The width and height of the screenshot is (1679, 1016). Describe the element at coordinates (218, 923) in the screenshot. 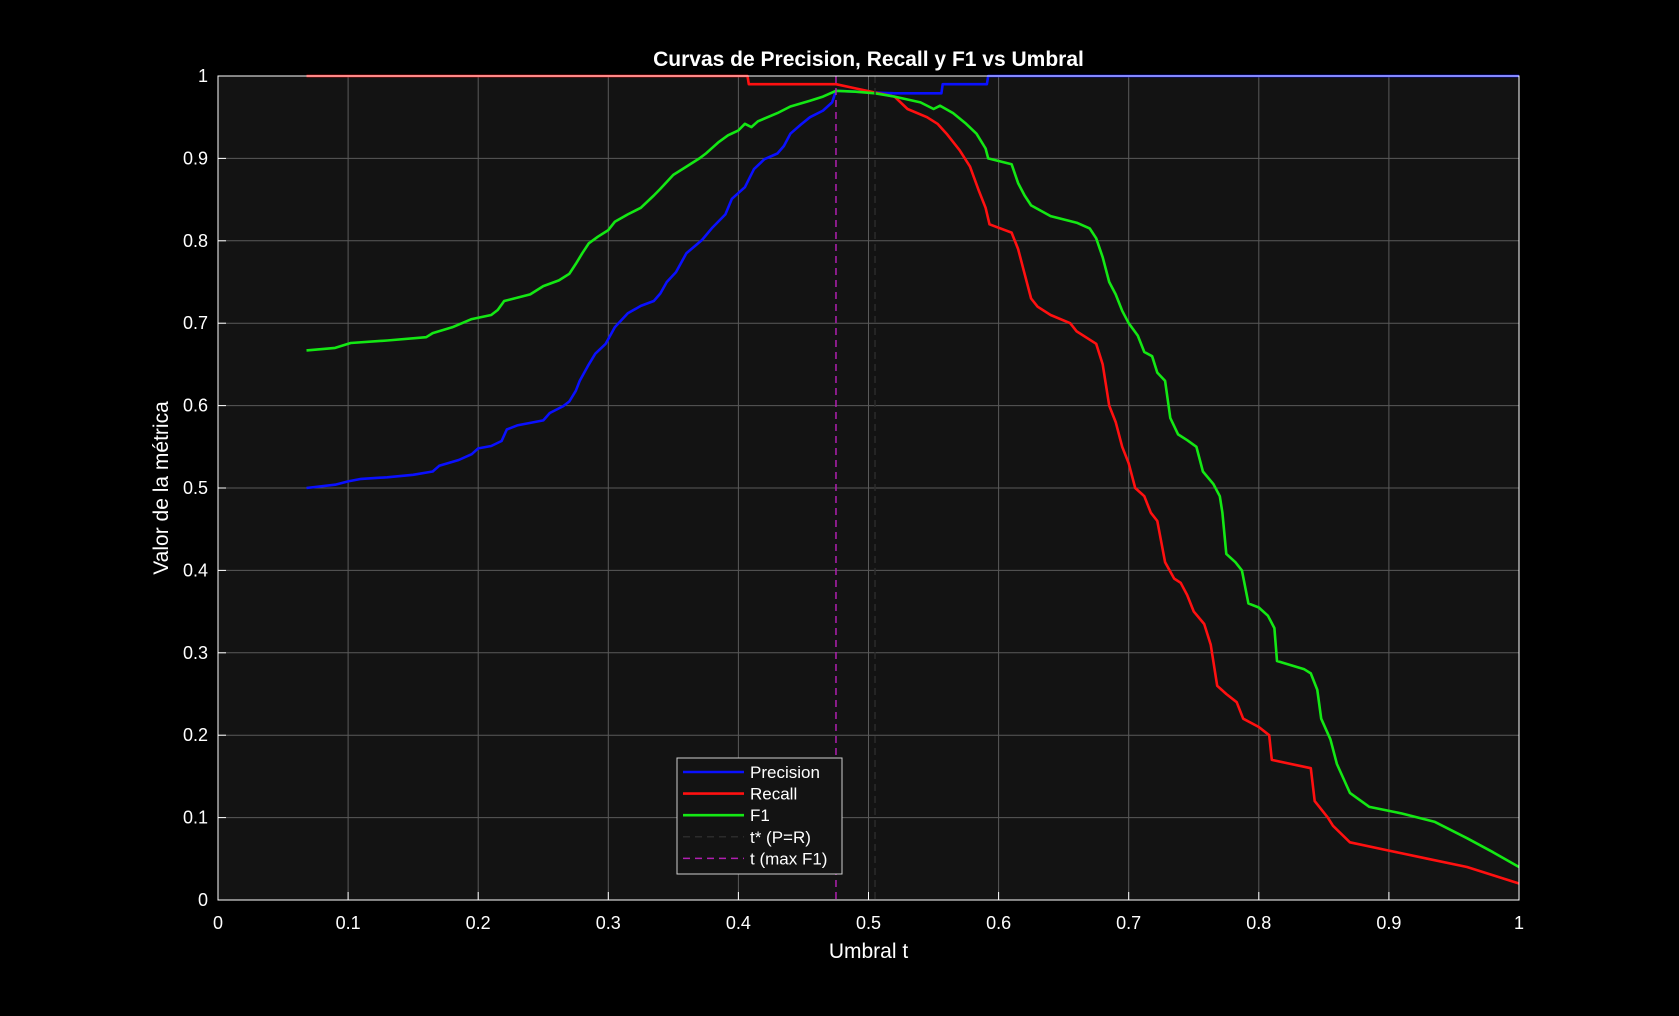

I see `x-tick-label: 0` at that location.